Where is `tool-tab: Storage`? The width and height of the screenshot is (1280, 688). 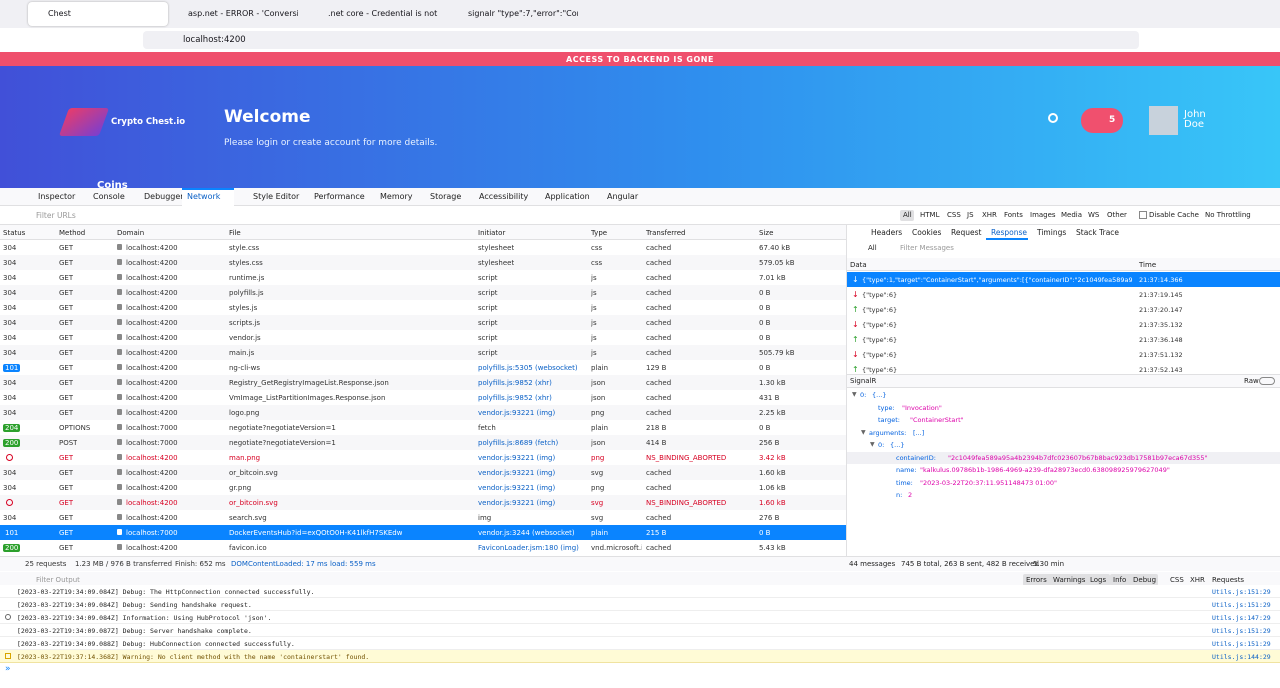 tool-tab: Storage is located at coordinates (446, 196).